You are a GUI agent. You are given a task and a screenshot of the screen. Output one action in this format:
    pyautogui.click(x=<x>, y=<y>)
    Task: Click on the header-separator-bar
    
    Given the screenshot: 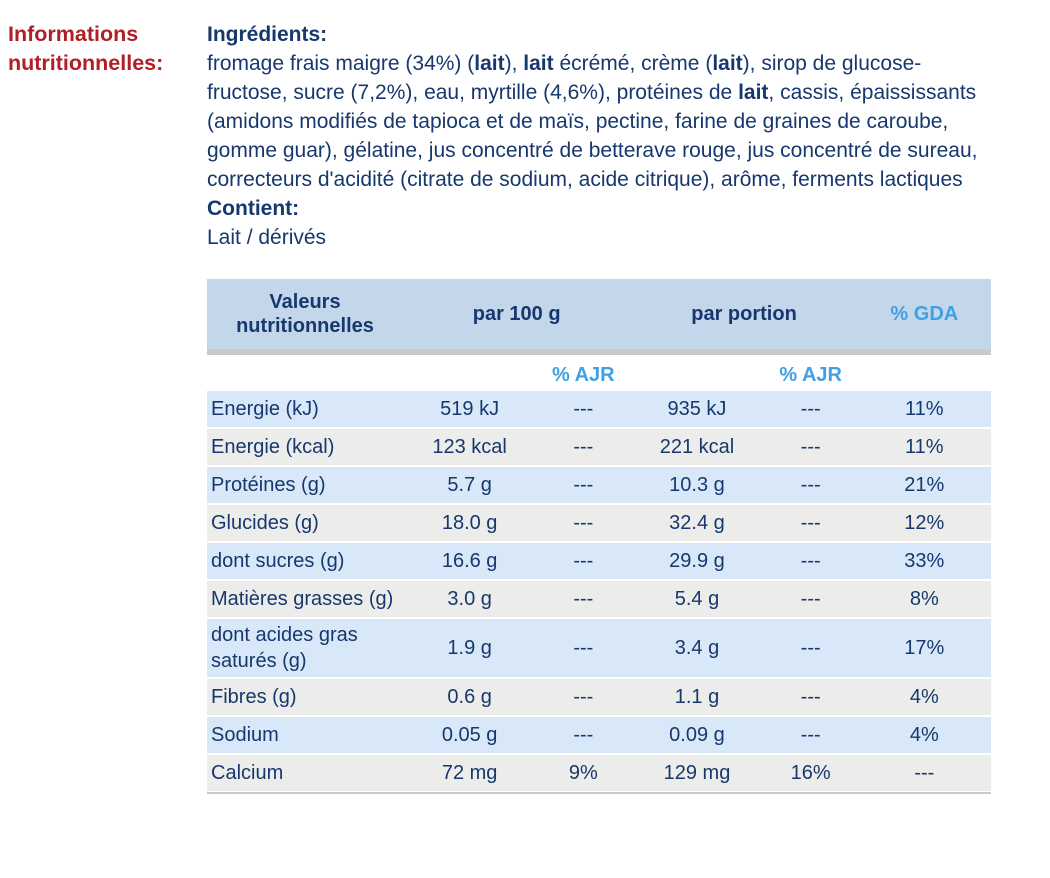 What is the action you would take?
    pyautogui.click(x=599, y=352)
    